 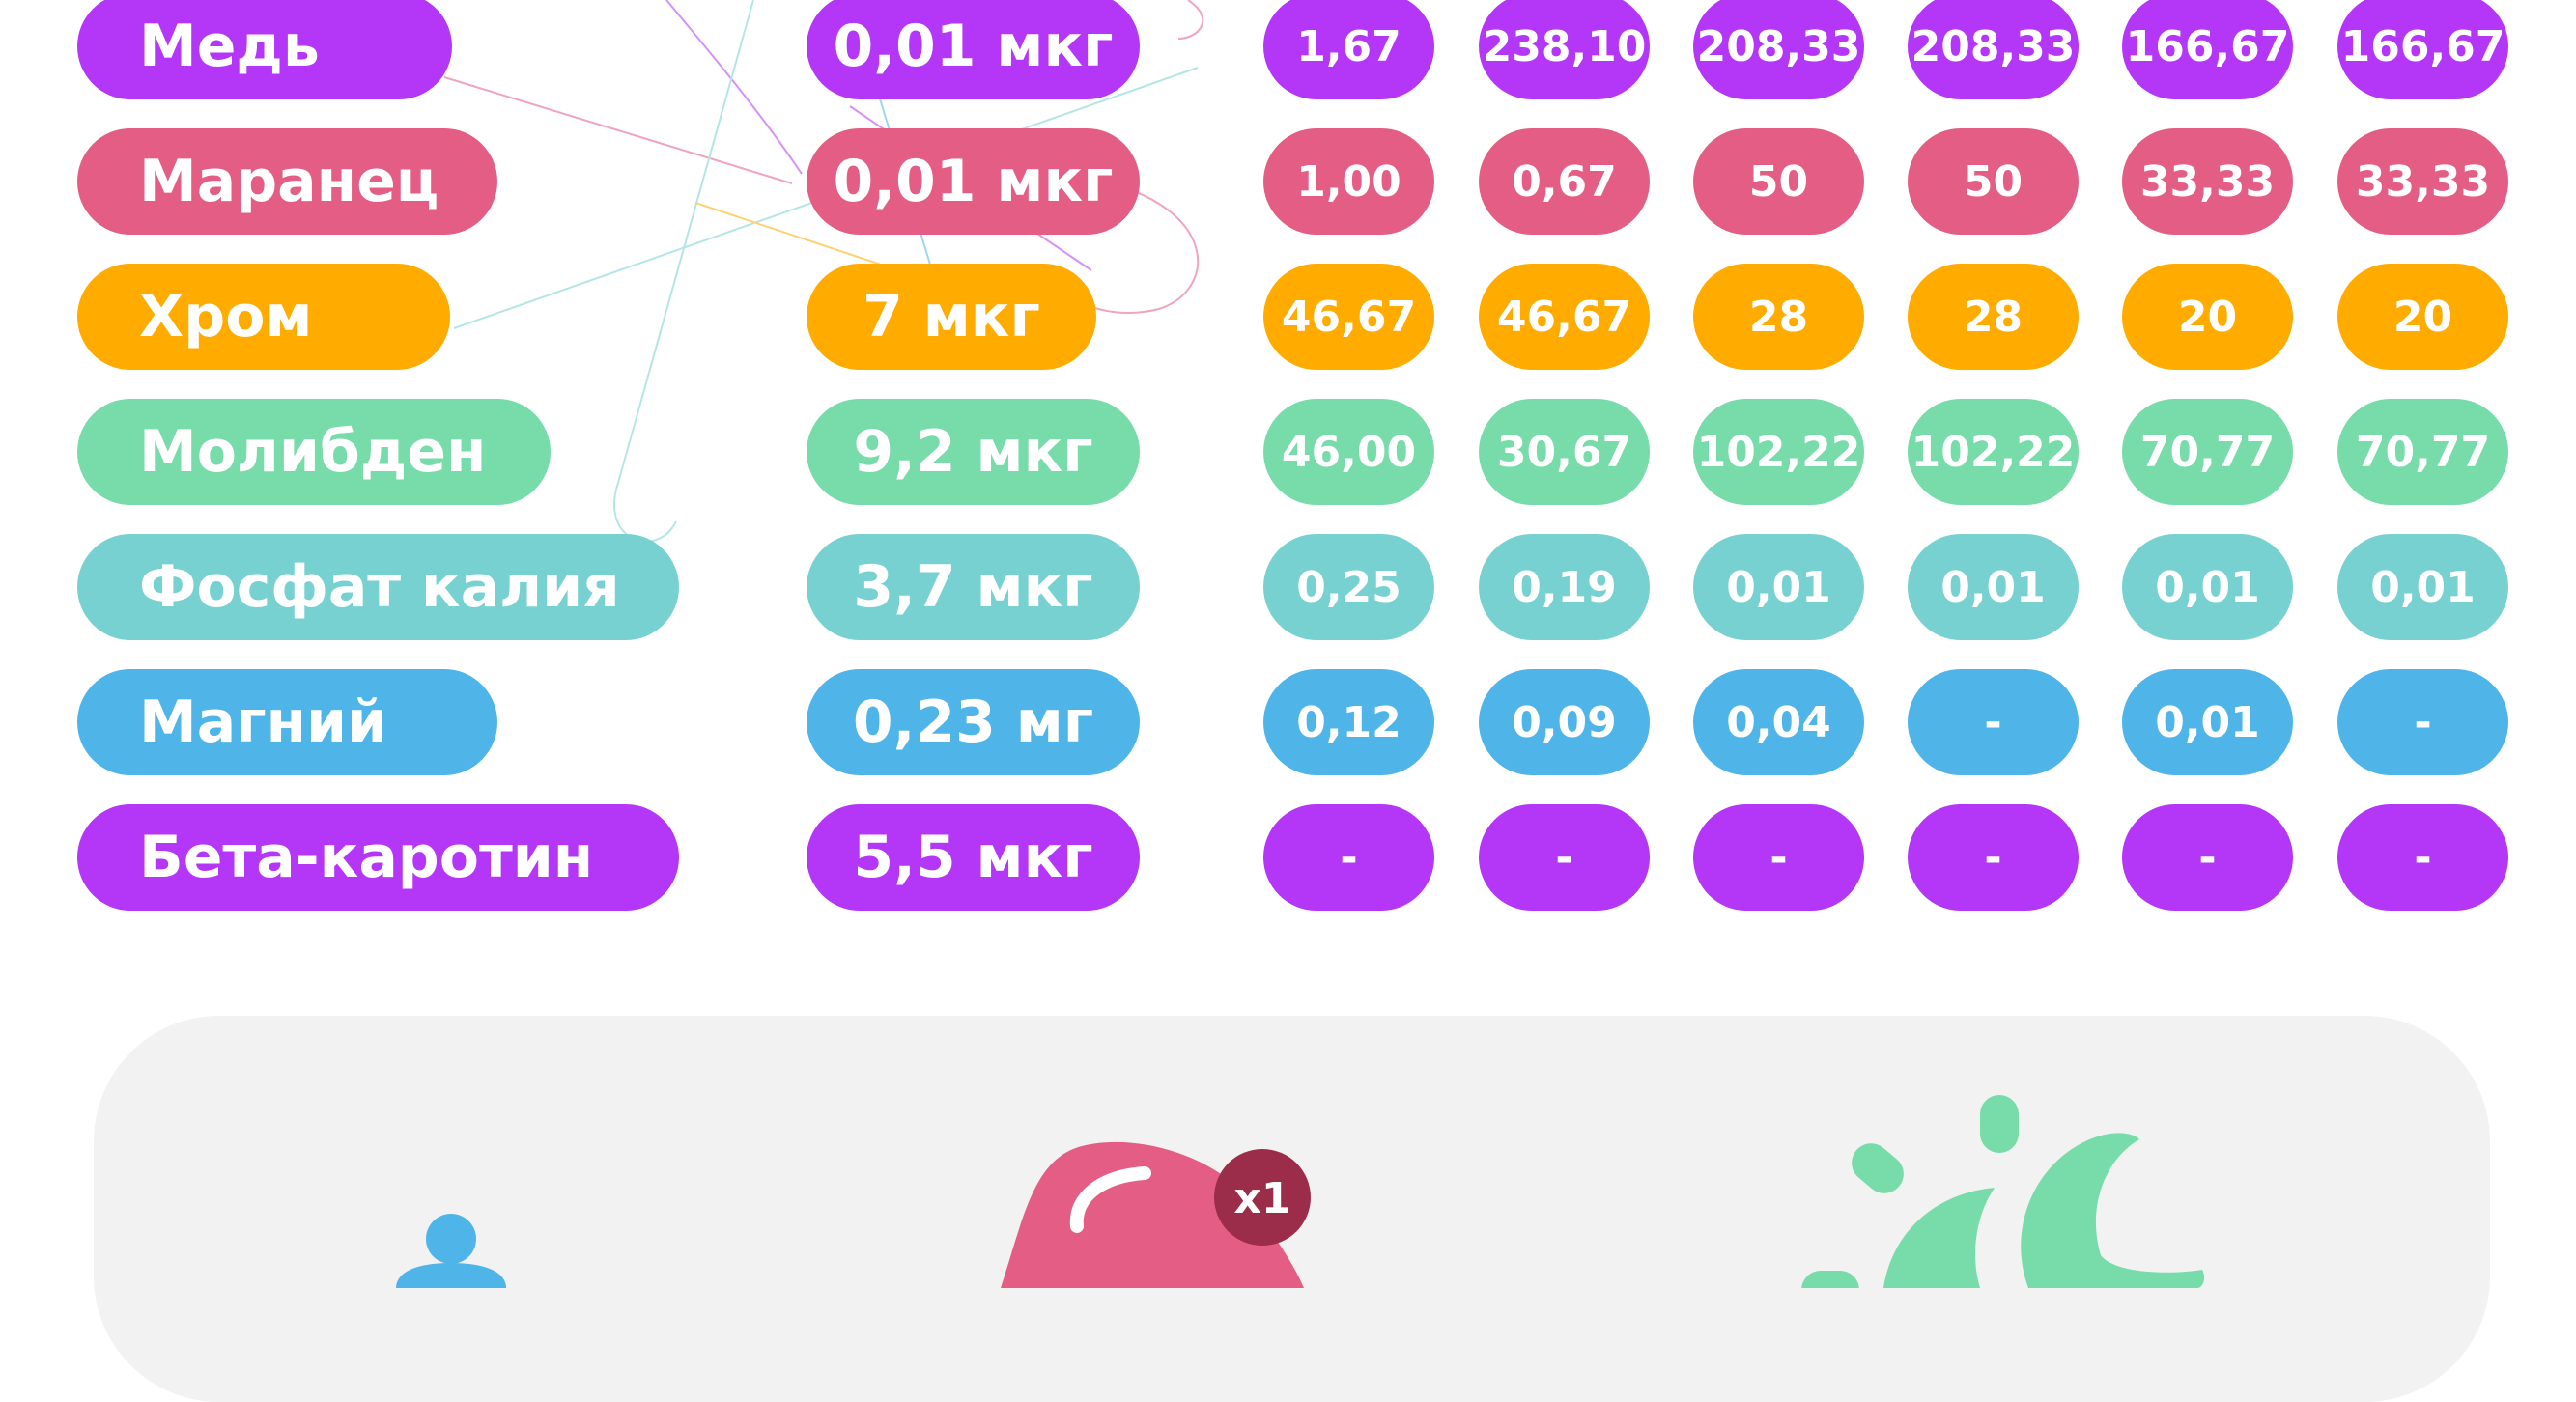 I want to click on nutrient-amount: 3,7 мкг, so click(x=973, y=587).